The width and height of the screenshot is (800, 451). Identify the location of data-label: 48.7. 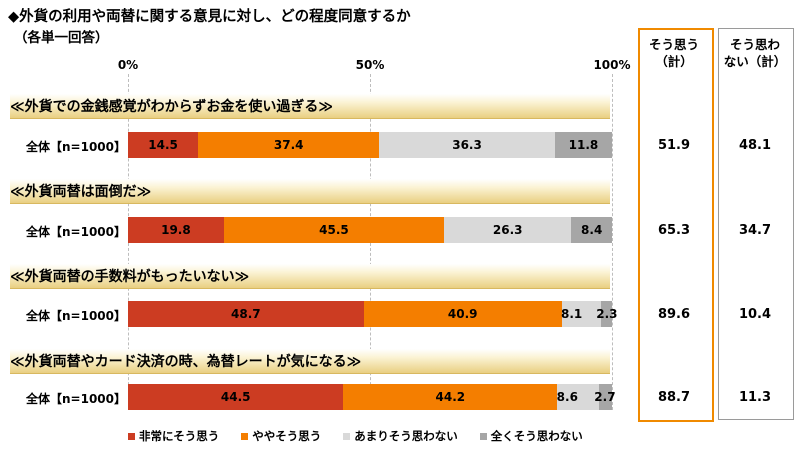
(246, 314).